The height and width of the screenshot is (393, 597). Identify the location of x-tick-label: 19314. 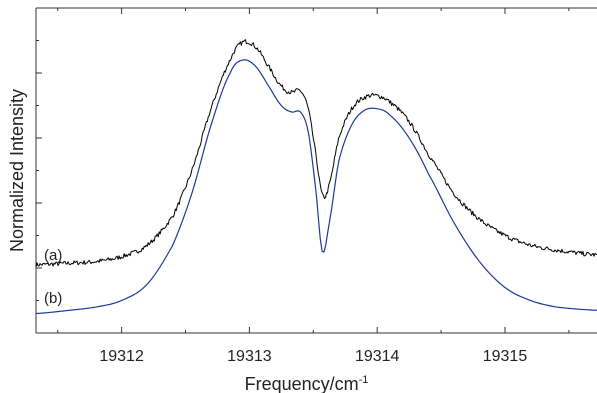
(377, 356).